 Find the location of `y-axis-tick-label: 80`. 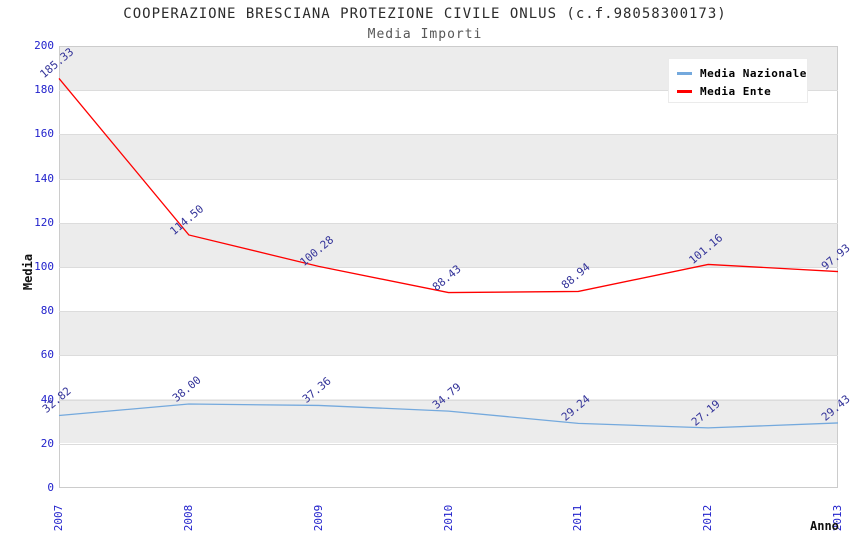

y-axis-tick-label: 80 is located at coordinates (47, 311).